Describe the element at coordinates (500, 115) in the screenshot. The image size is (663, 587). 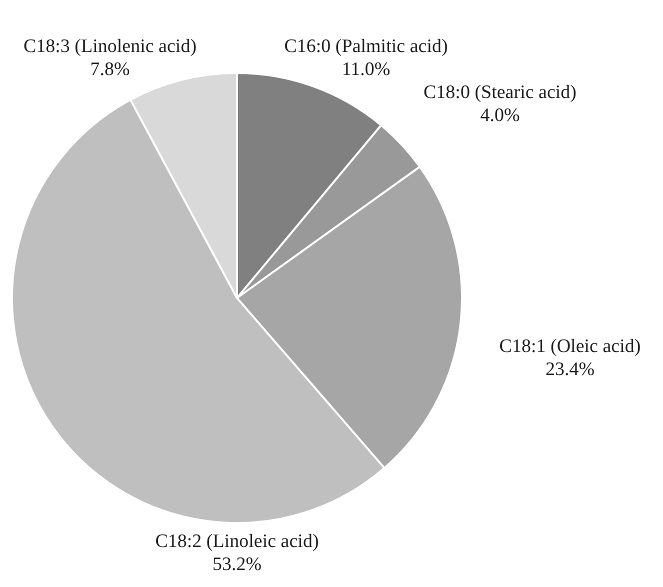
I see `data-label: 4.0%` at that location.